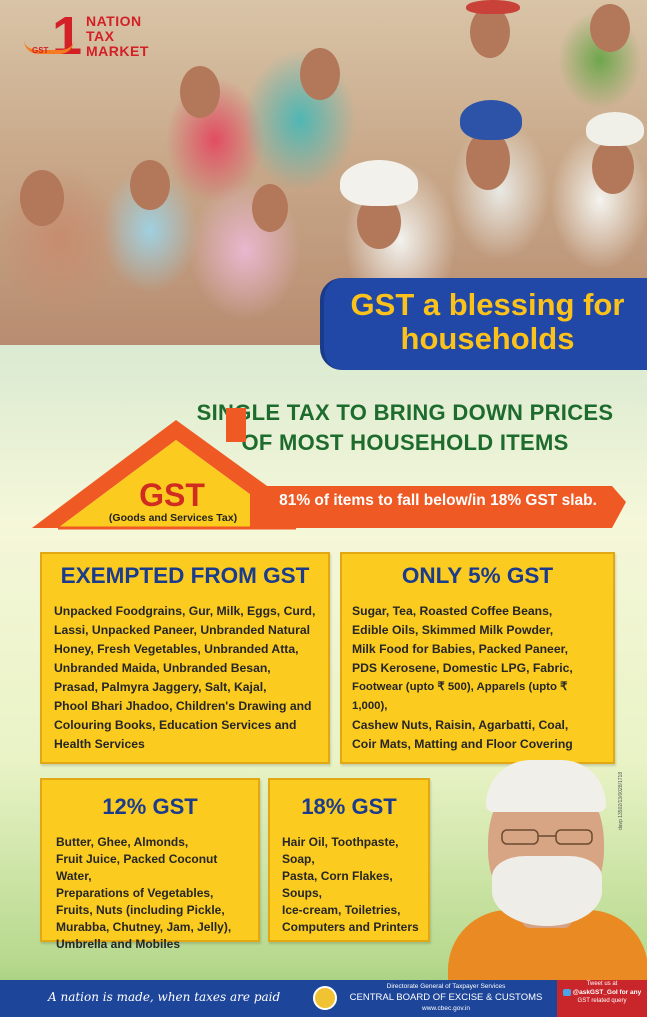  I want to click on chimney, so click(236, 425).